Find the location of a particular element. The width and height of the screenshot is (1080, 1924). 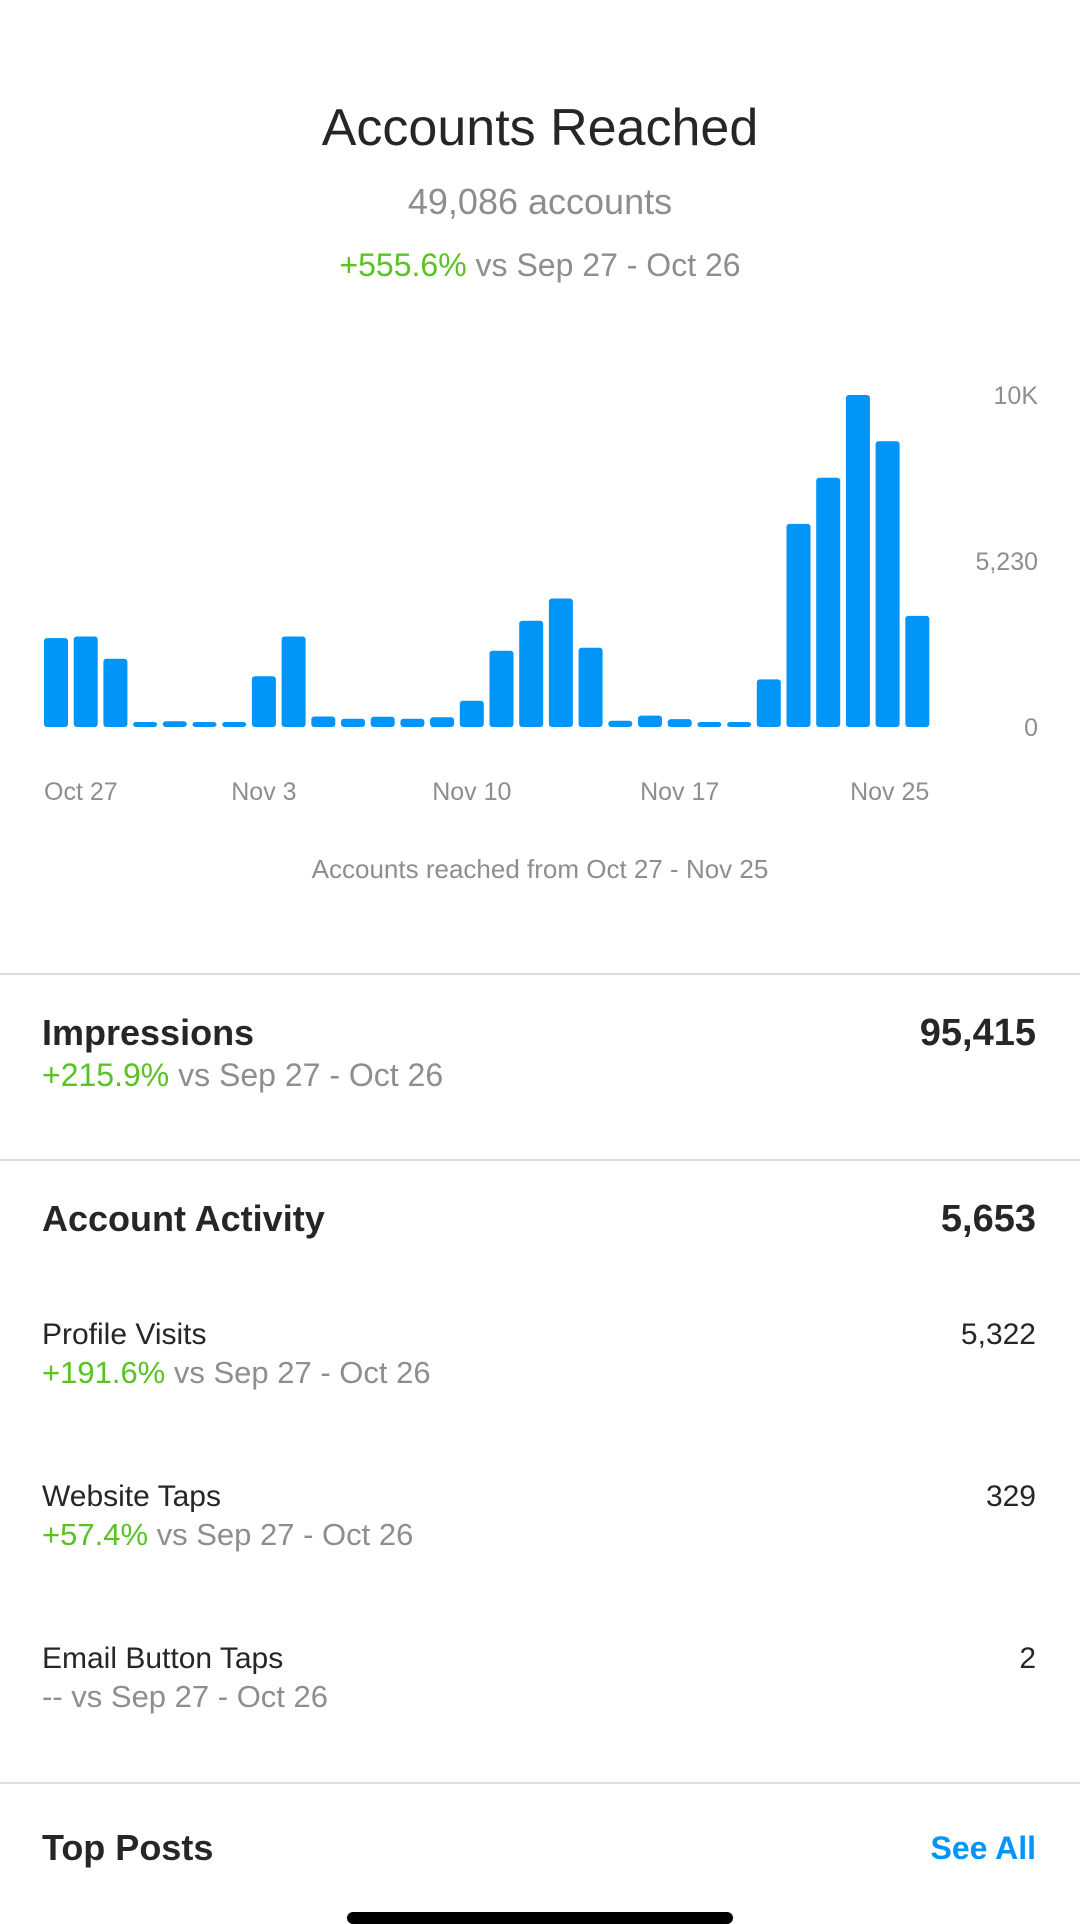

impressions-change-percent: +215.9% is located at coordinates (106, 1075).